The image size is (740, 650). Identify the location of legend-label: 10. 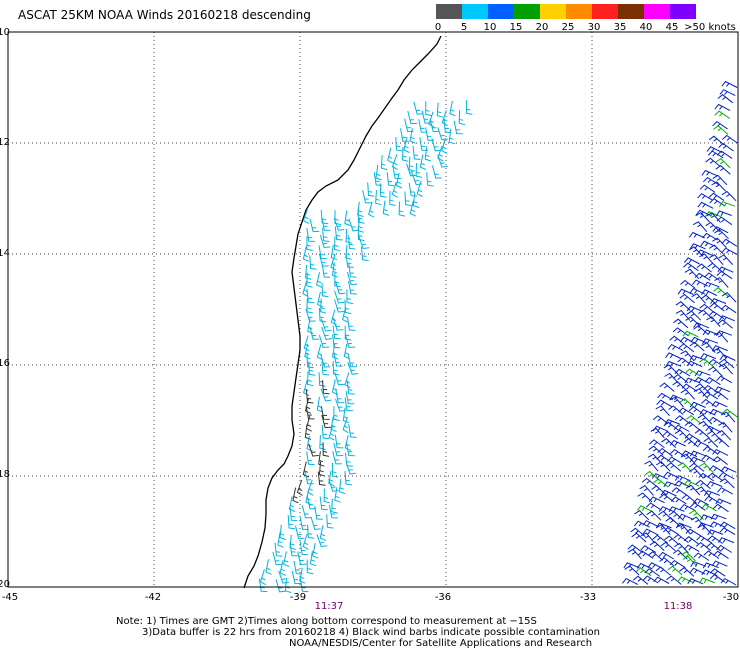
(490, 27).